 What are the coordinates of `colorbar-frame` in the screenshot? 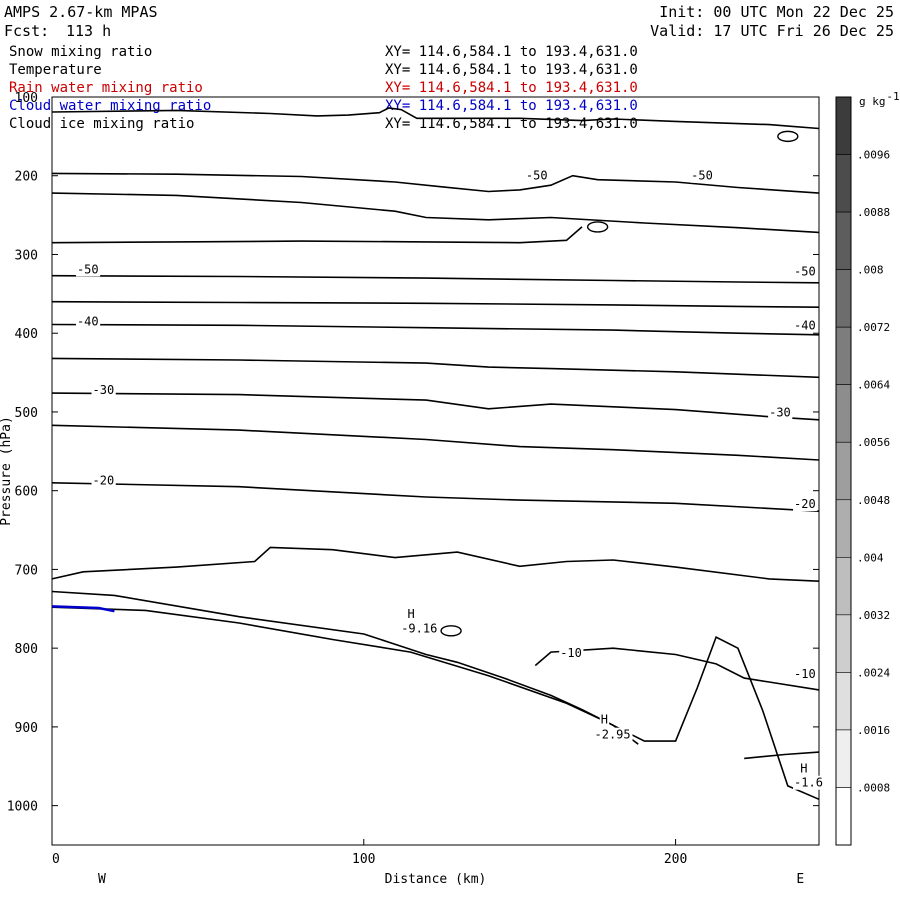 It's located at (843, 471).